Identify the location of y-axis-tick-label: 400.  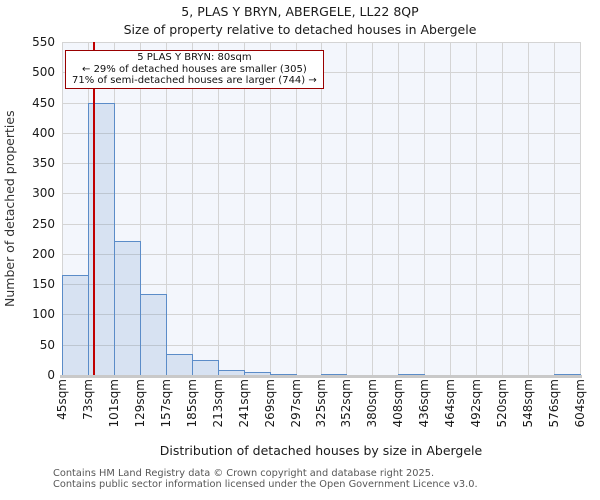
(43, 132).